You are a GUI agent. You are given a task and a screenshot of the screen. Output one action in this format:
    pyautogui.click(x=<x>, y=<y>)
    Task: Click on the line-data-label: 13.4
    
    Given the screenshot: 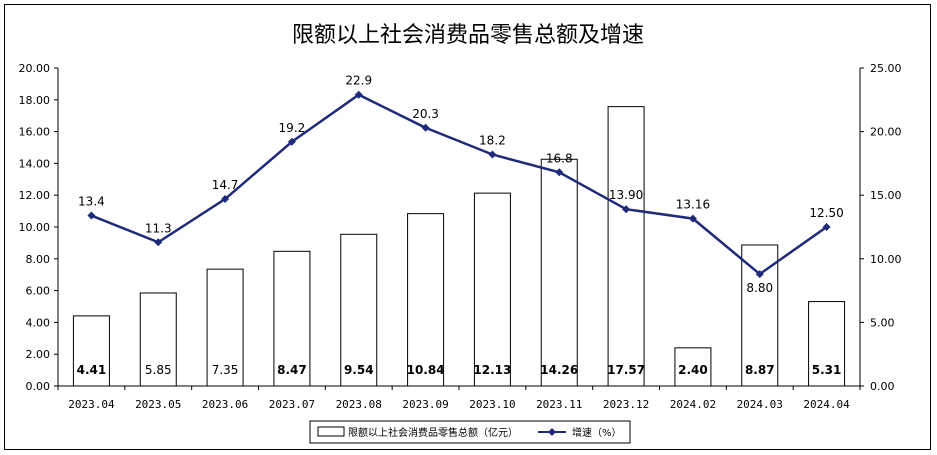 What is the action you would take?
    pyautogui.click(x=91, y=202)
    